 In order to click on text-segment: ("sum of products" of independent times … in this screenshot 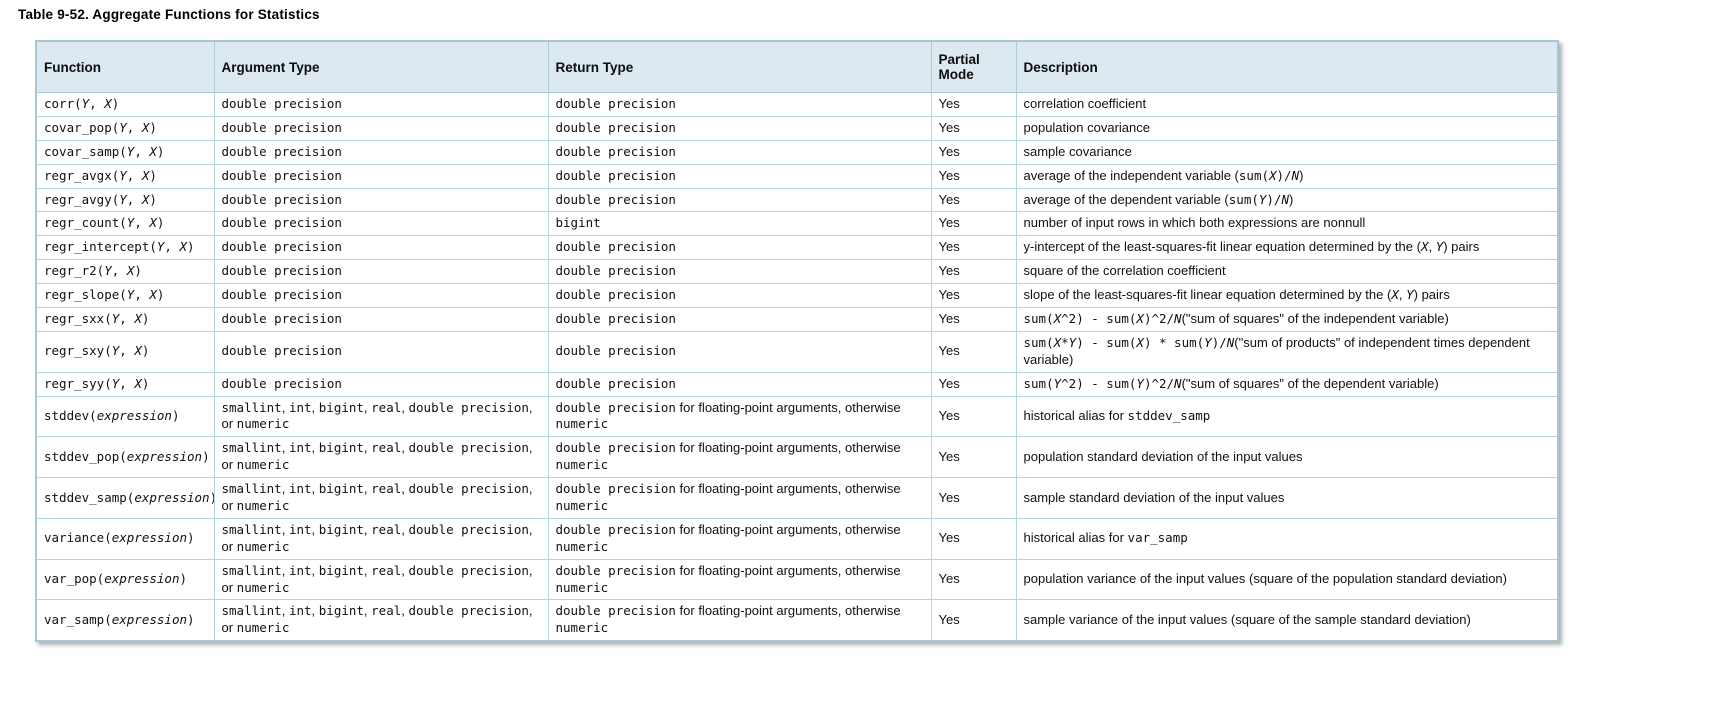, I will do `click(1276, 350)`.